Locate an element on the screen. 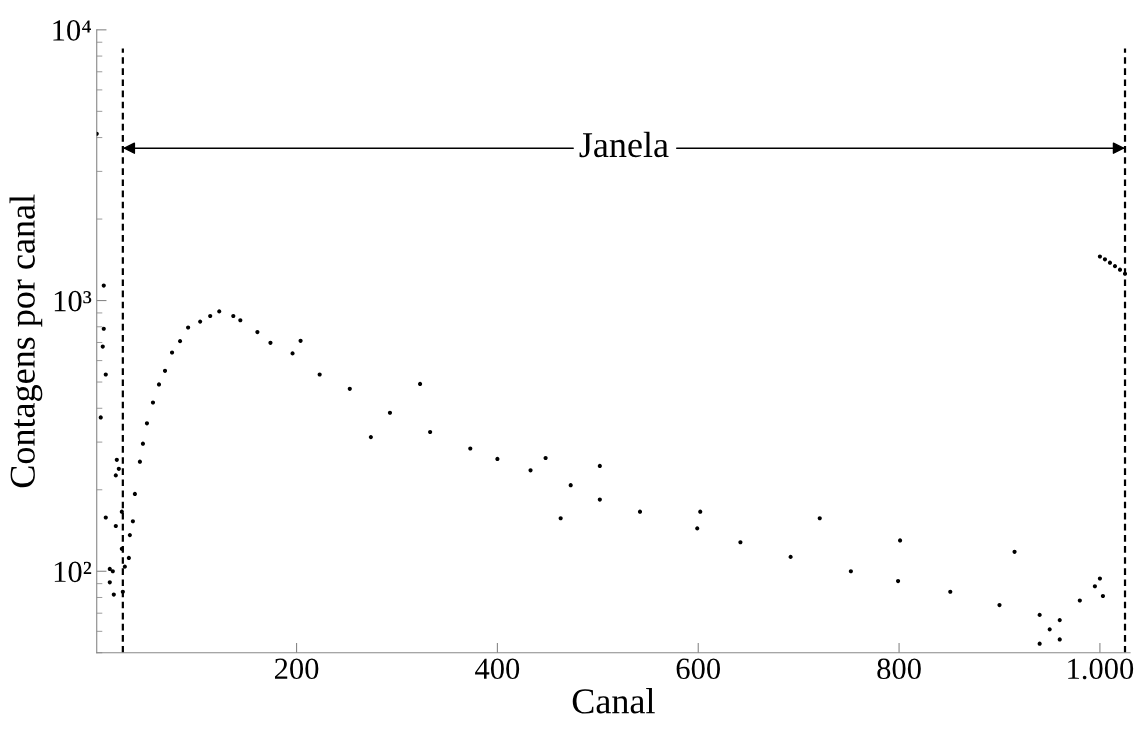 The width and height of the screenshot is (1138, 746). x-axis-title: Canal is located at coordinates (613, 701).